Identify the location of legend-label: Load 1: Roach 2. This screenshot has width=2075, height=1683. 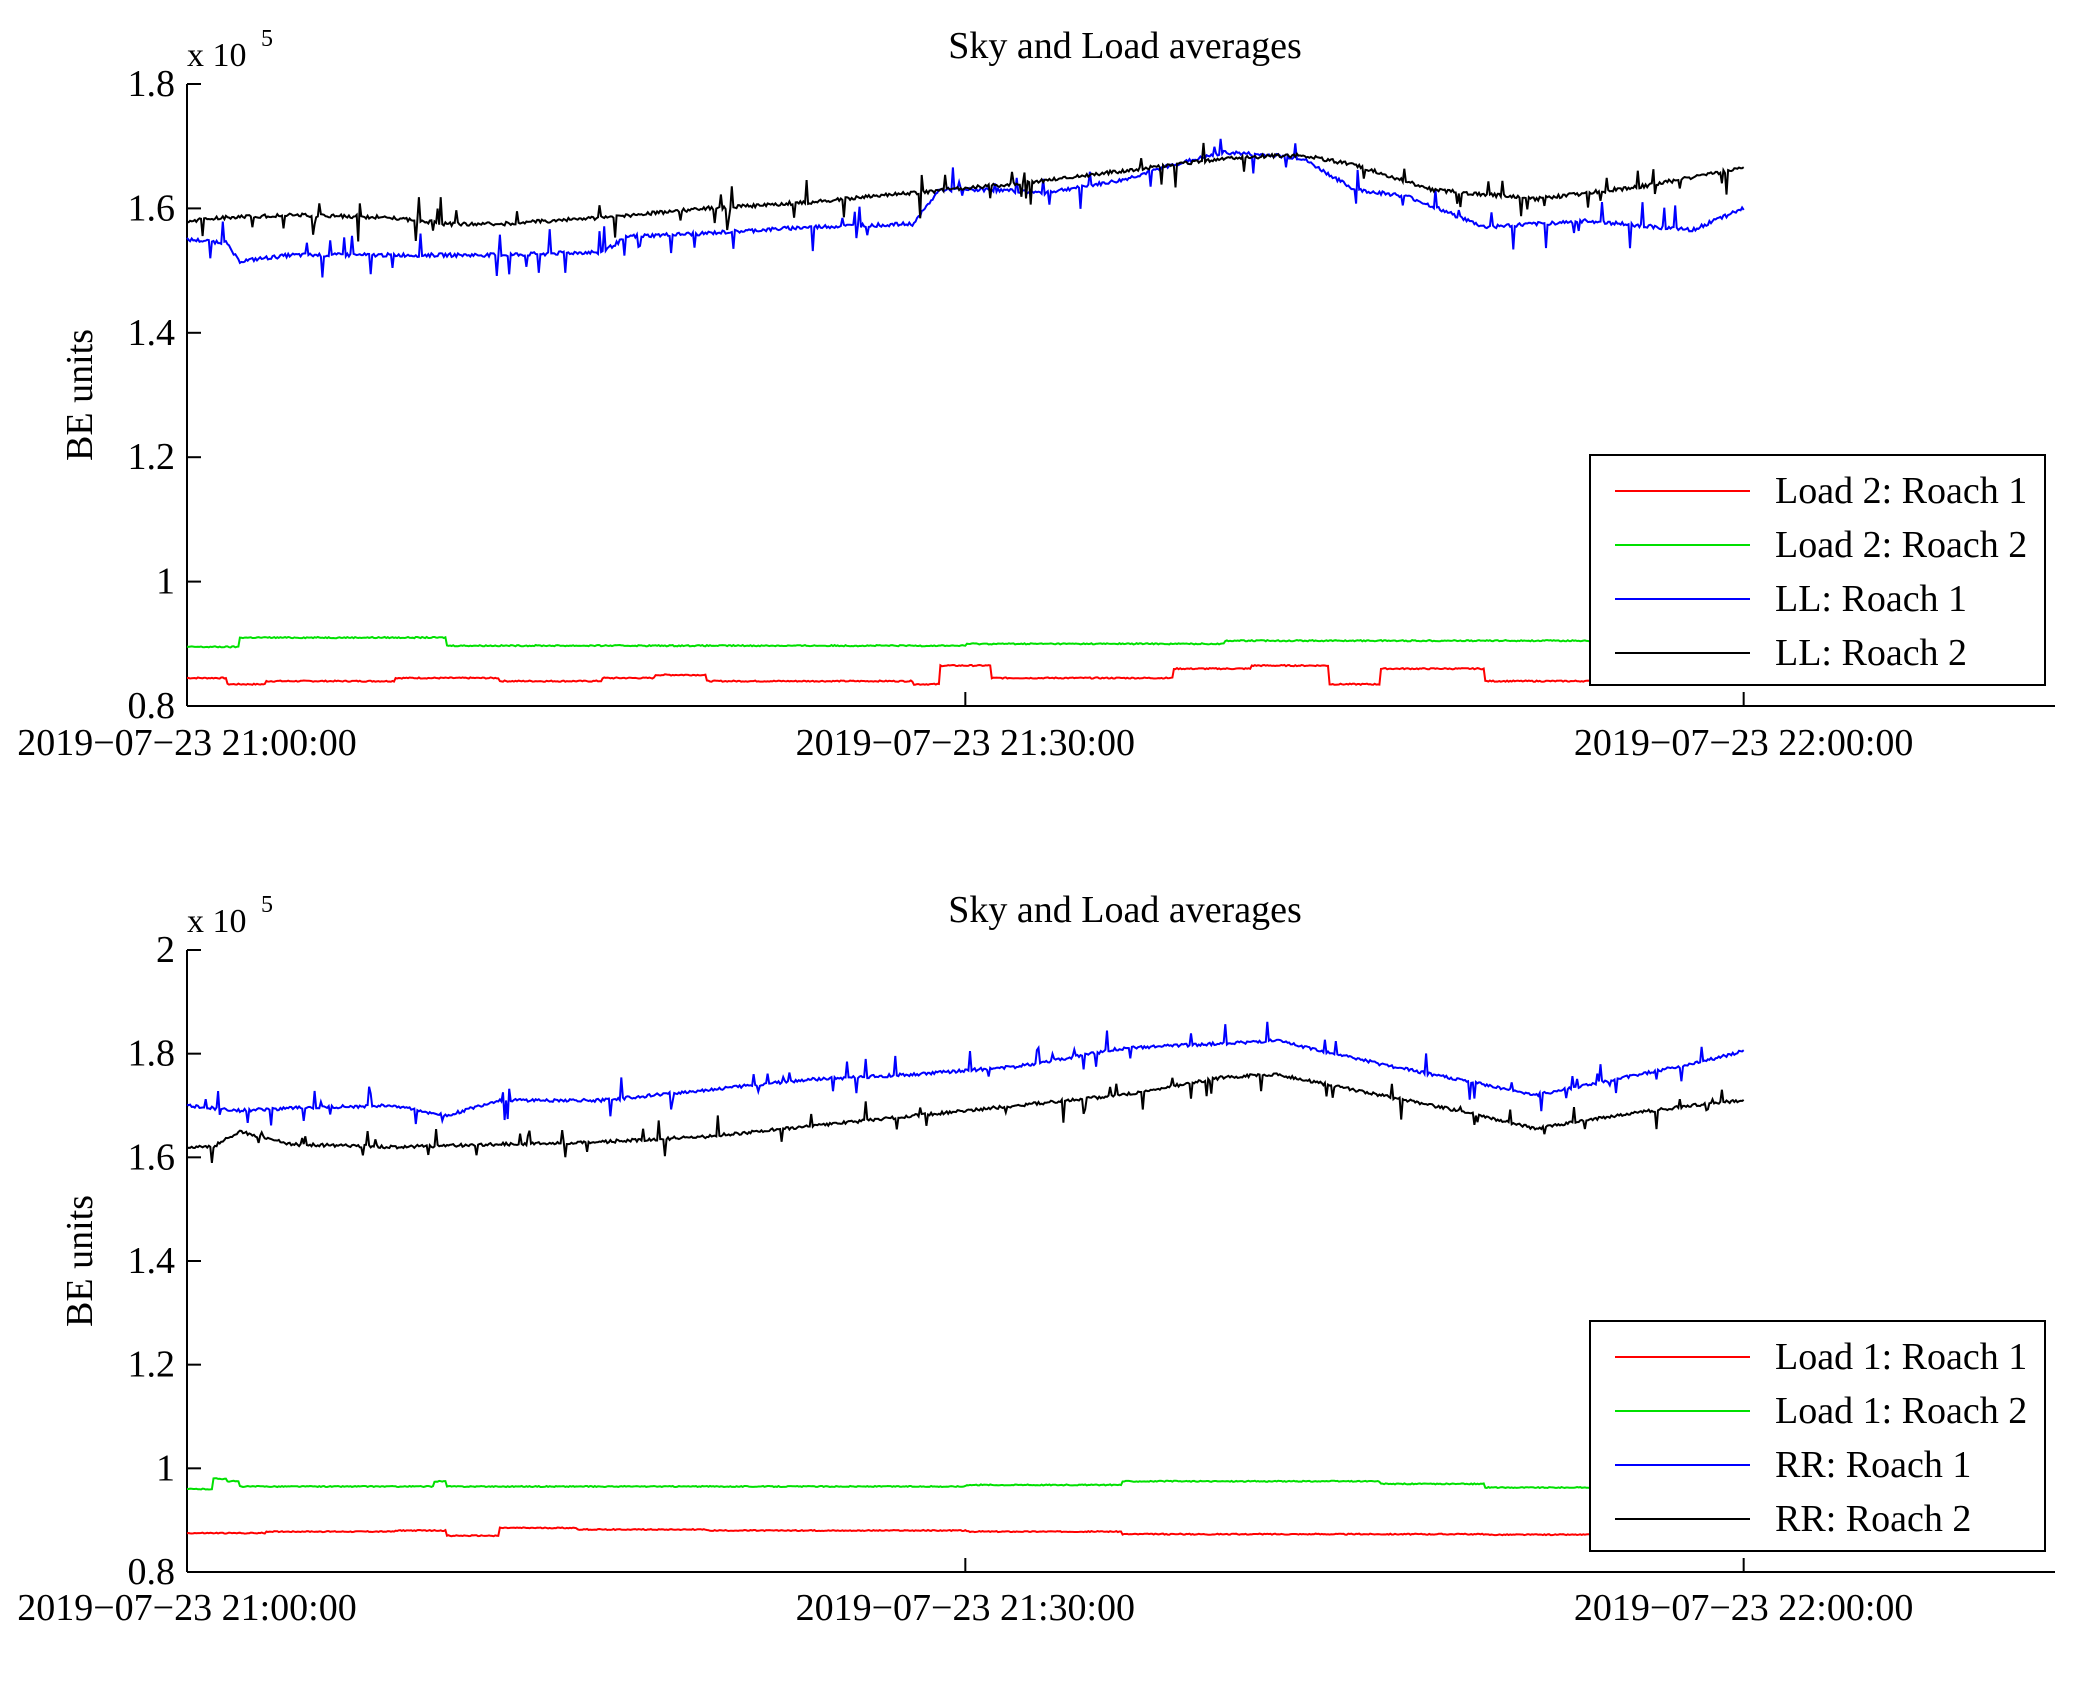
(1901, 1411).